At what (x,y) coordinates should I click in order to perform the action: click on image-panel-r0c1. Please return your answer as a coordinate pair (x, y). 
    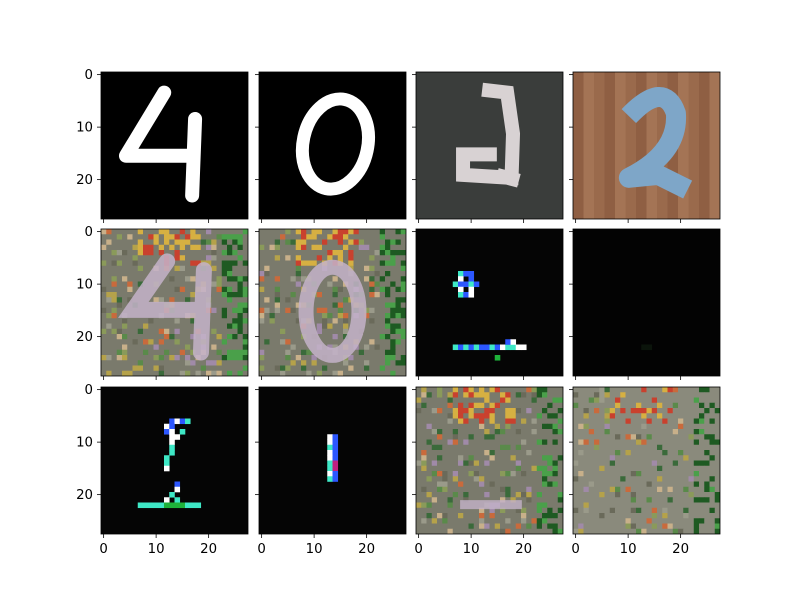
    Looking at the image, I should click on (331, 147).